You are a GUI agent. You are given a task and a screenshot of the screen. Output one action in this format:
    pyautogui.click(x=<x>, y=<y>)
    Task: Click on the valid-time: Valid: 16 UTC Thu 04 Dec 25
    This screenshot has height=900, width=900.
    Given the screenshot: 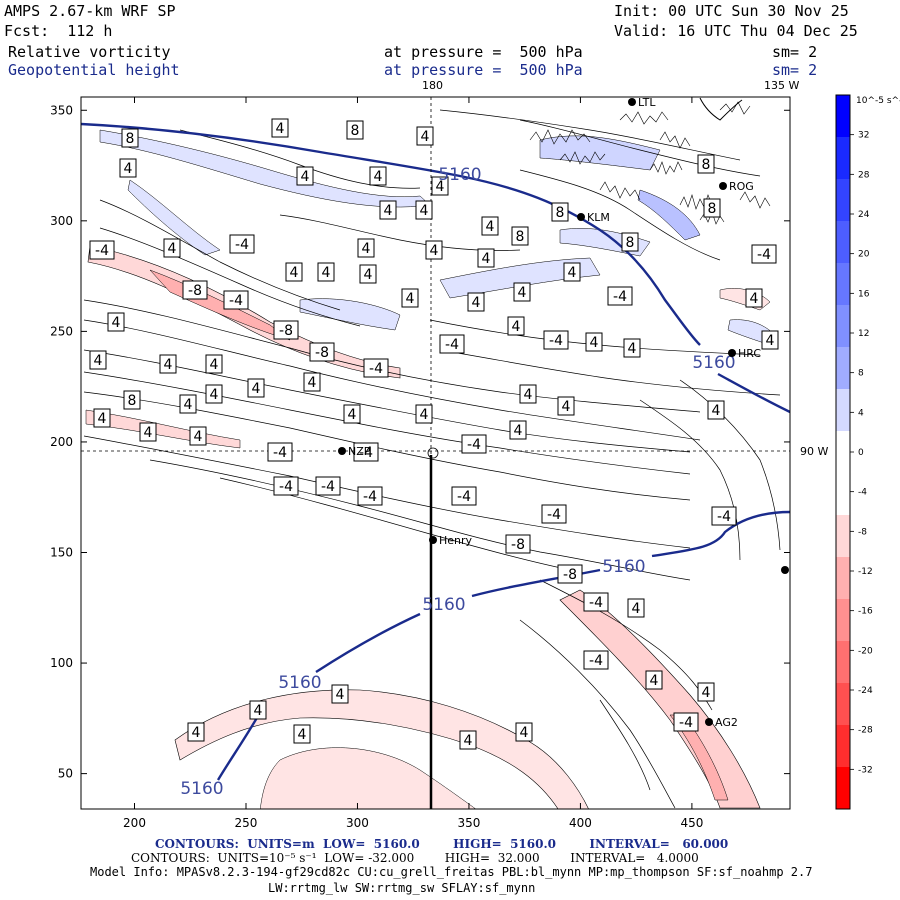 What is the action you would take?
    pyautogui.click(x=736, y=31)
    